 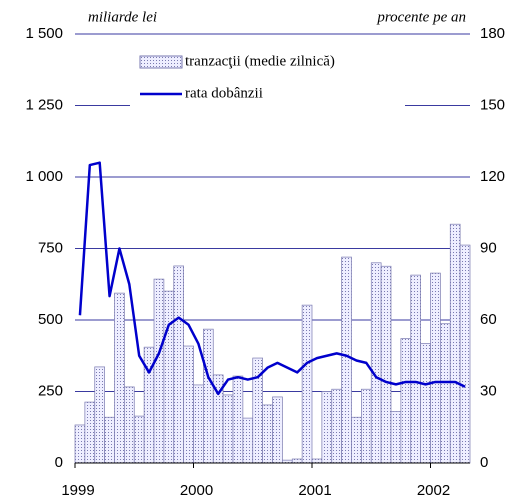 What do you see at coordinates (161, 62) in the screenshot?
I see `legend-swatch` at bounding box center [161, 62].